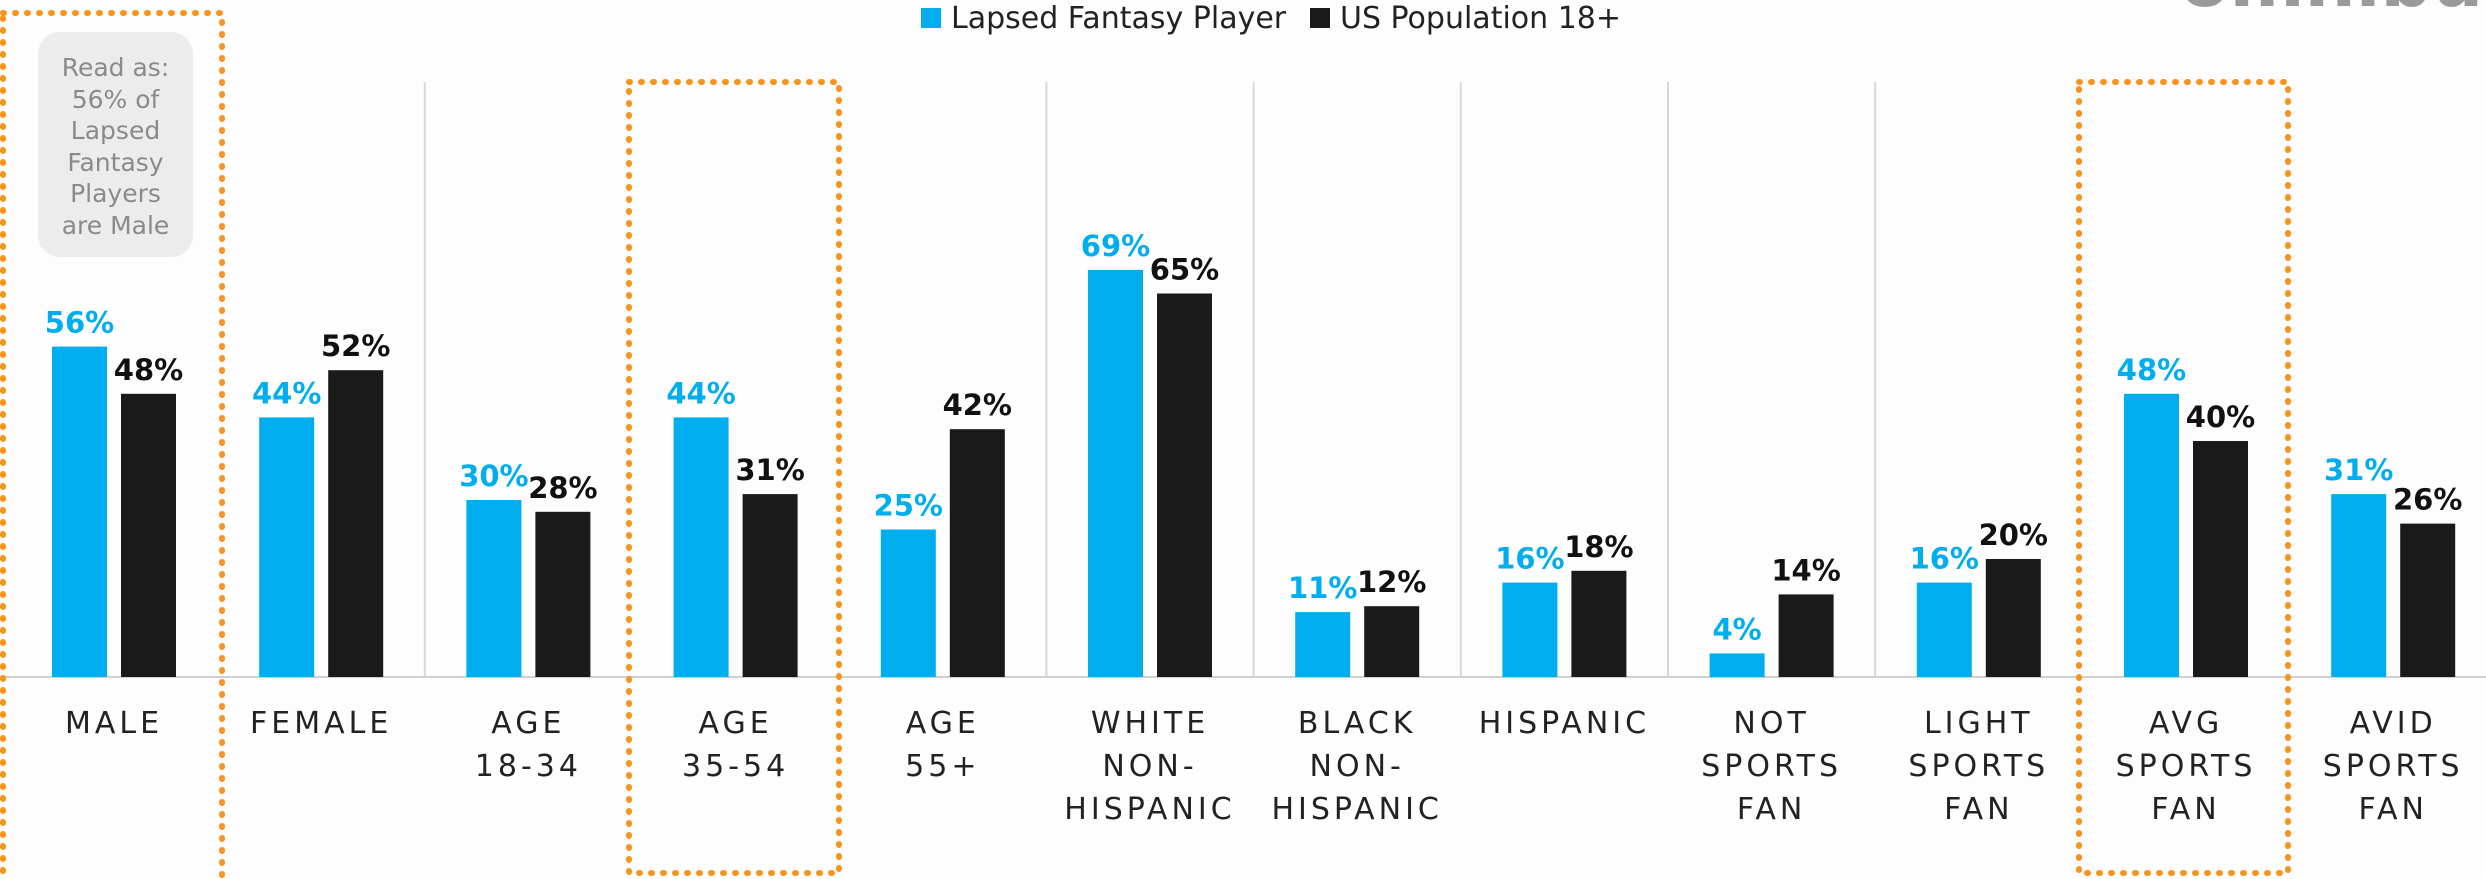 This screenshot has width=2486, height=879. Describe the element at coordinates (2427, 500) in the screenshot. I see `value-label: 26%` at that location.